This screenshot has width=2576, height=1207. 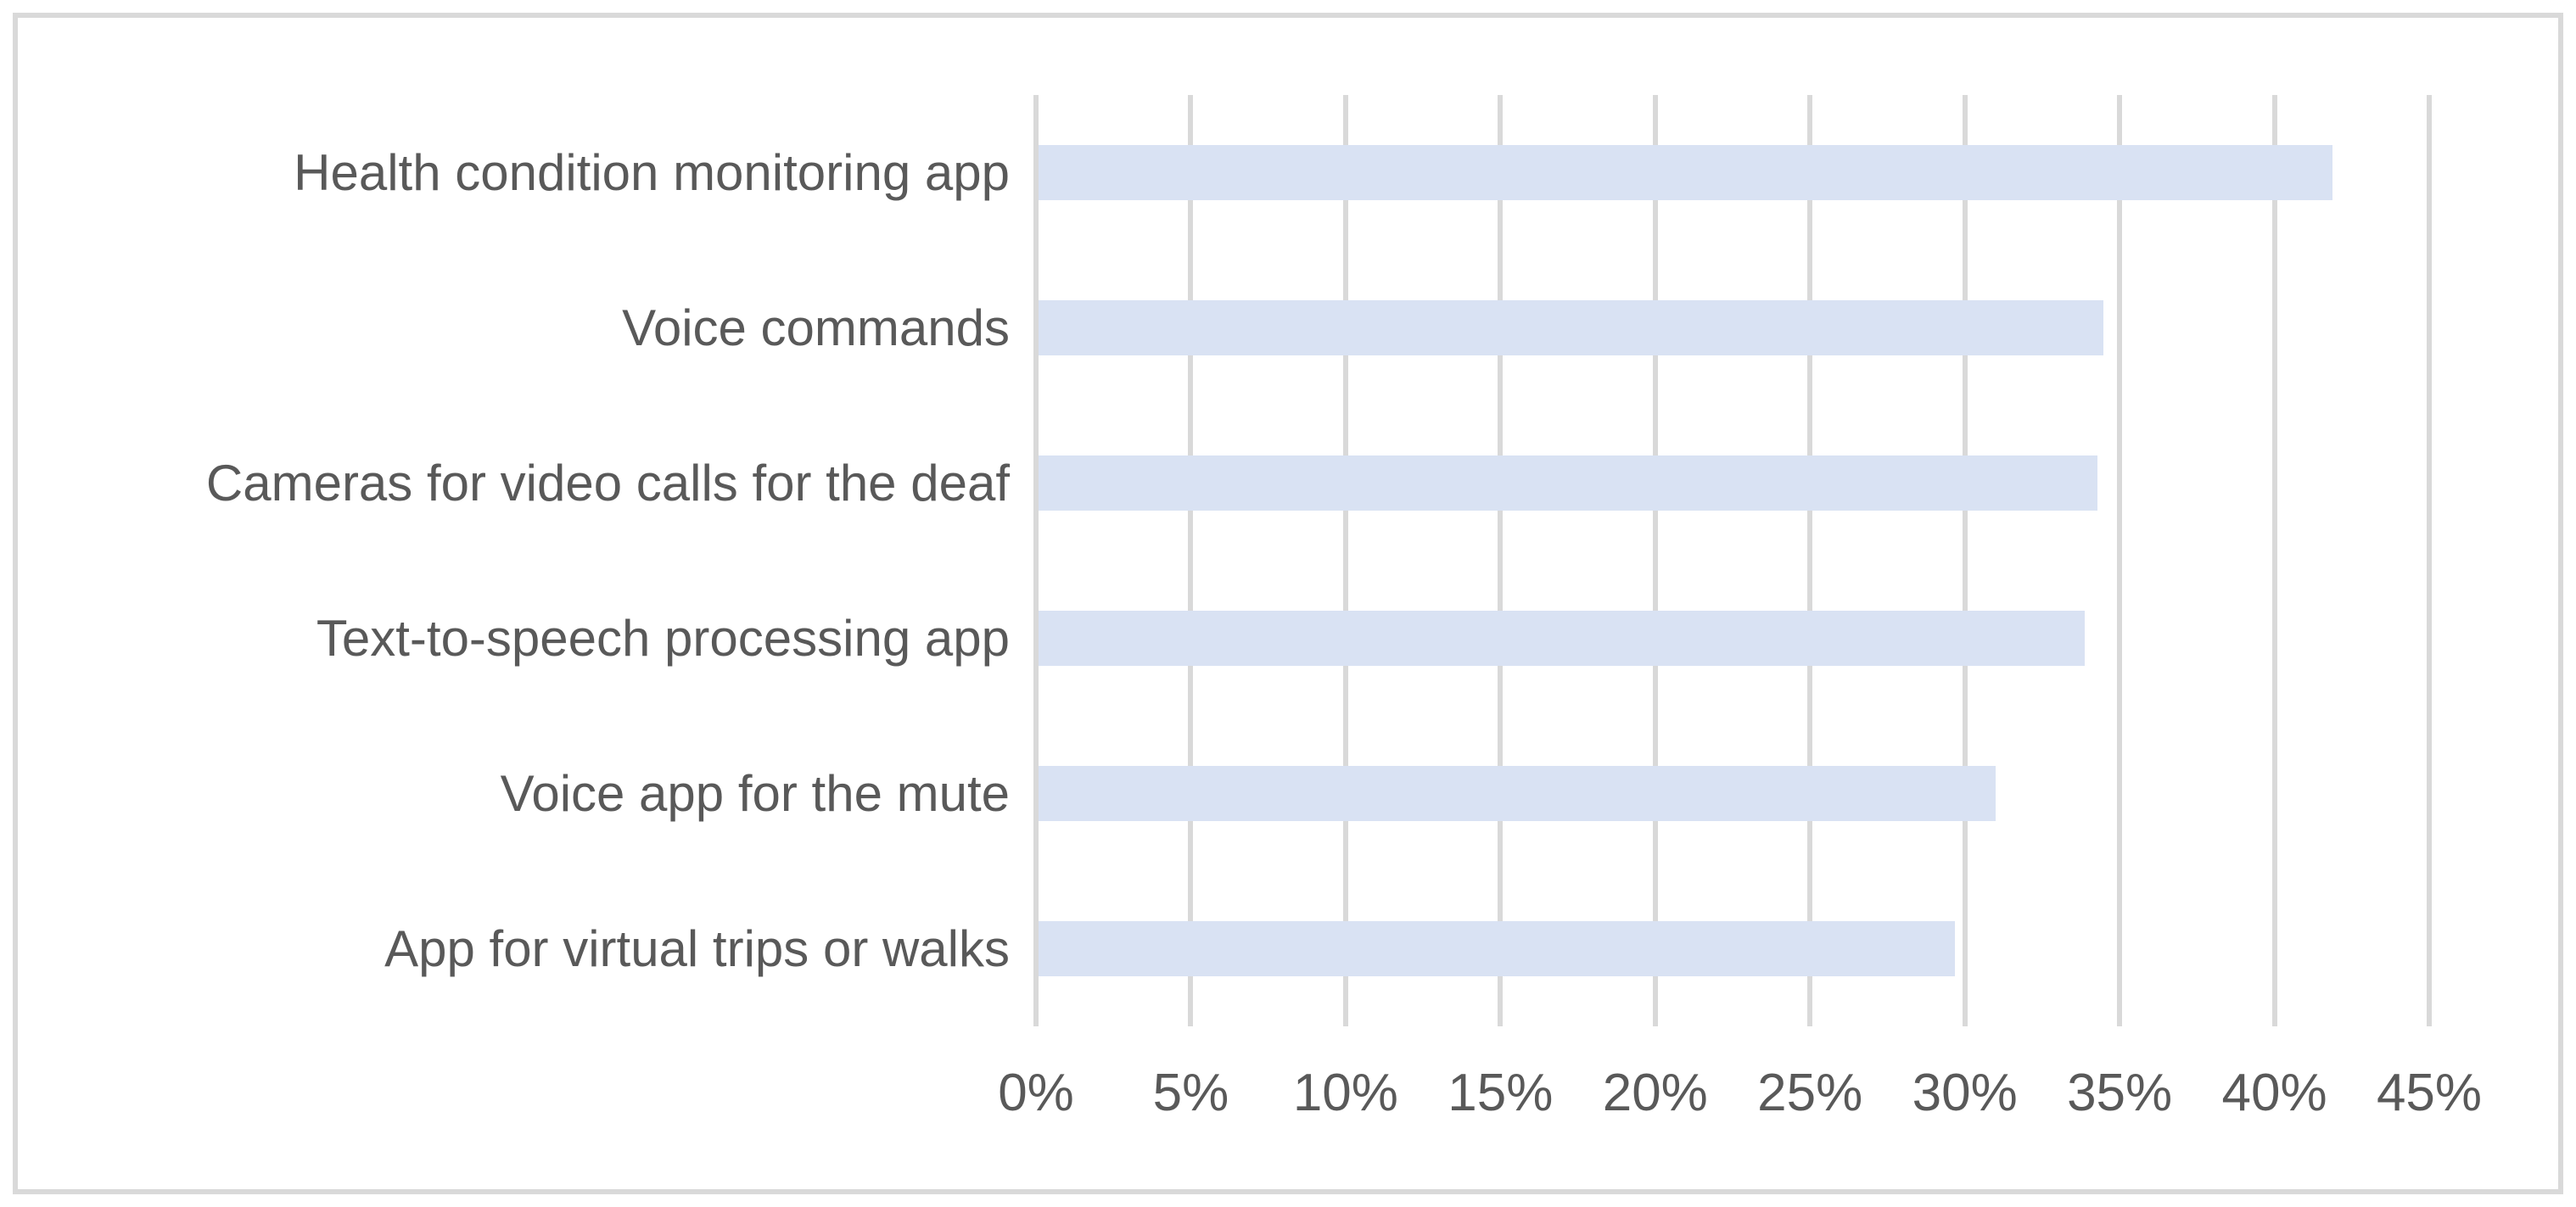 What do you see at coordinates (816, 327) in the screenshot?
I see `category-label: Voice commands` at bounding box center [816, 327].